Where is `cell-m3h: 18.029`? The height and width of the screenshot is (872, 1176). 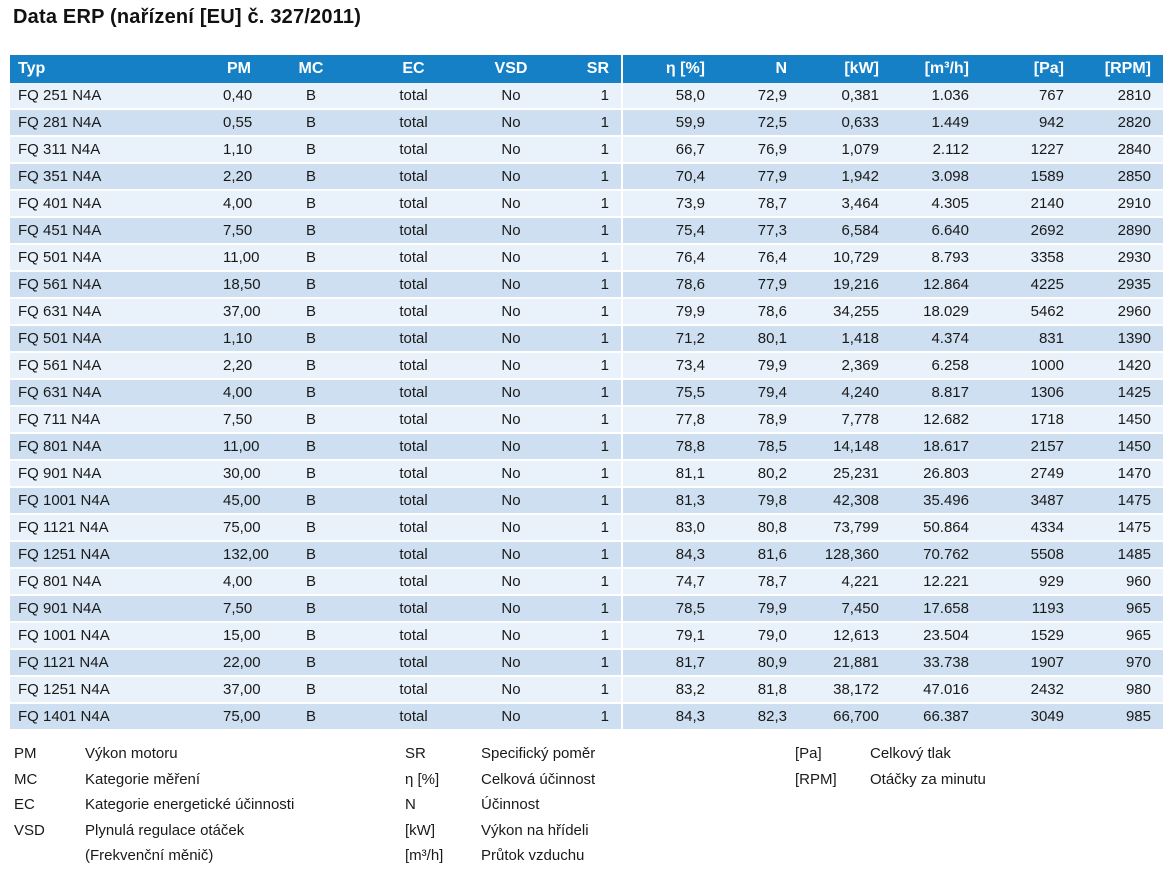 cell-m3h: 18.029 is located at coordinates (936, 312).